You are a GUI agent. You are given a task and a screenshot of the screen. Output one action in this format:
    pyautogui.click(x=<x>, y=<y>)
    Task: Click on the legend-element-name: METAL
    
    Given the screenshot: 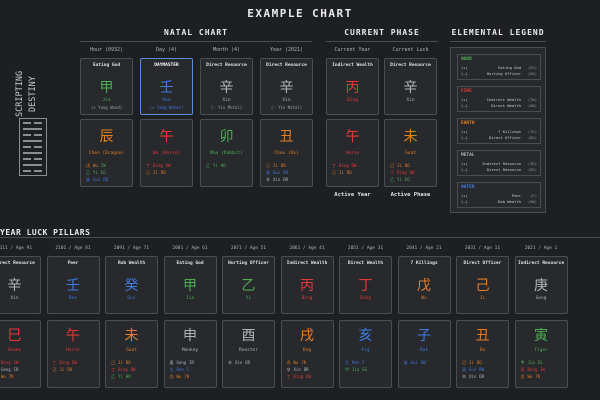 What is the action you would take?
    pyautogui.click(x=468, y=155)
    